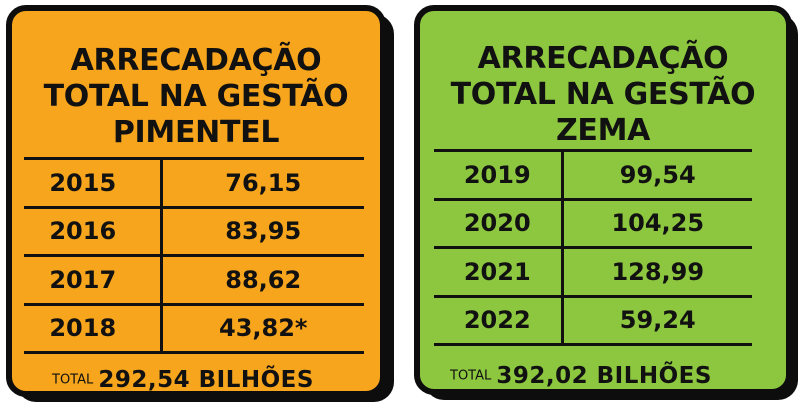  I want to click on value-cell: 88,62, so click(262, 279).